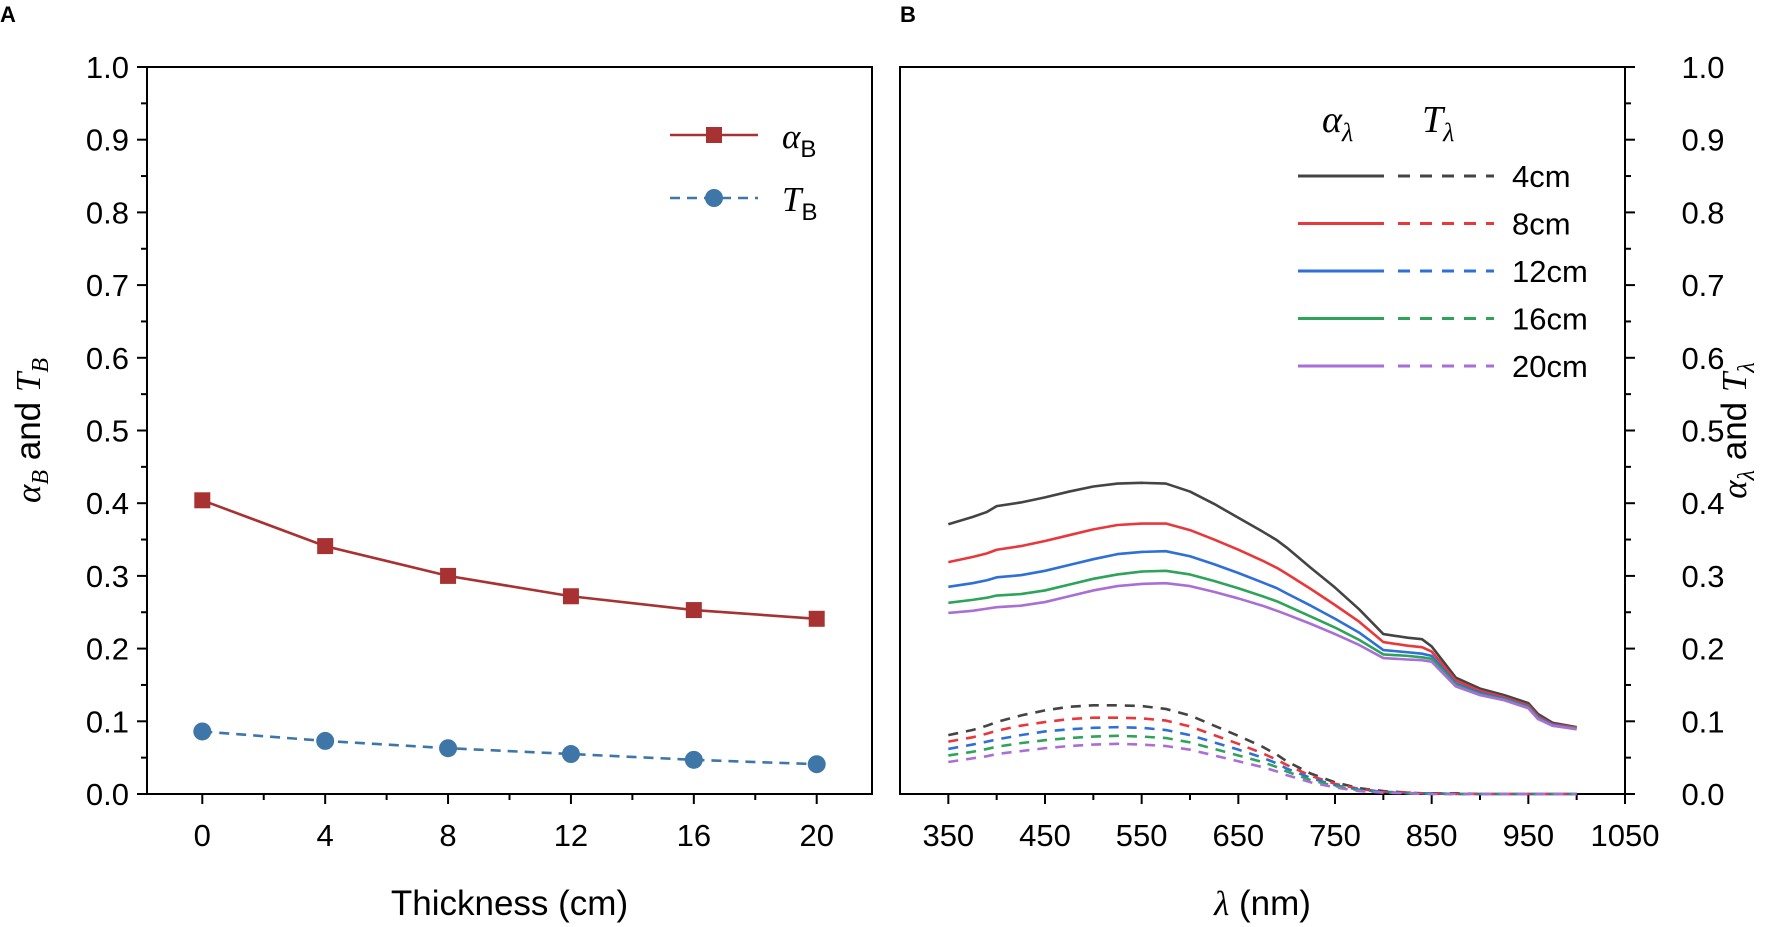 The height and width of the screenshot is (927, 1772). What do you see at coordinates (509, 903) in the screenshot?
I see `x-axis-title-a: Thickness (cm)` at bounding box center [509, 903].